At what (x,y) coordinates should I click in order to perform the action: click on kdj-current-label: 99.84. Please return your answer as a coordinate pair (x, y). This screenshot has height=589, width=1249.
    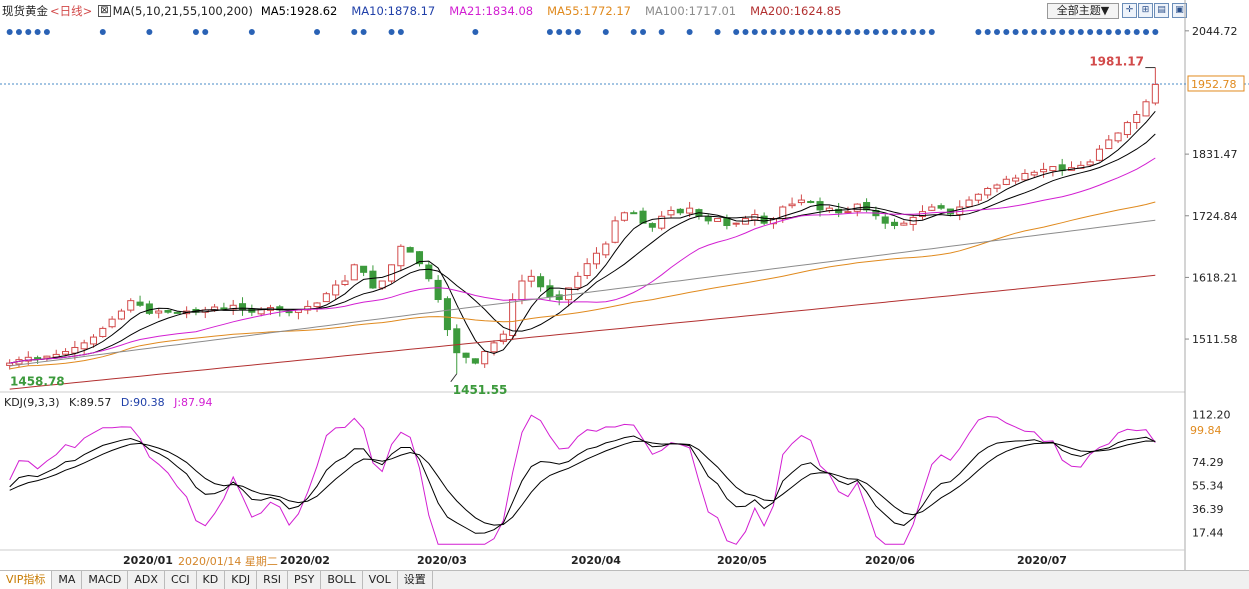
    Looking at the image, I should click on (1206, 430).